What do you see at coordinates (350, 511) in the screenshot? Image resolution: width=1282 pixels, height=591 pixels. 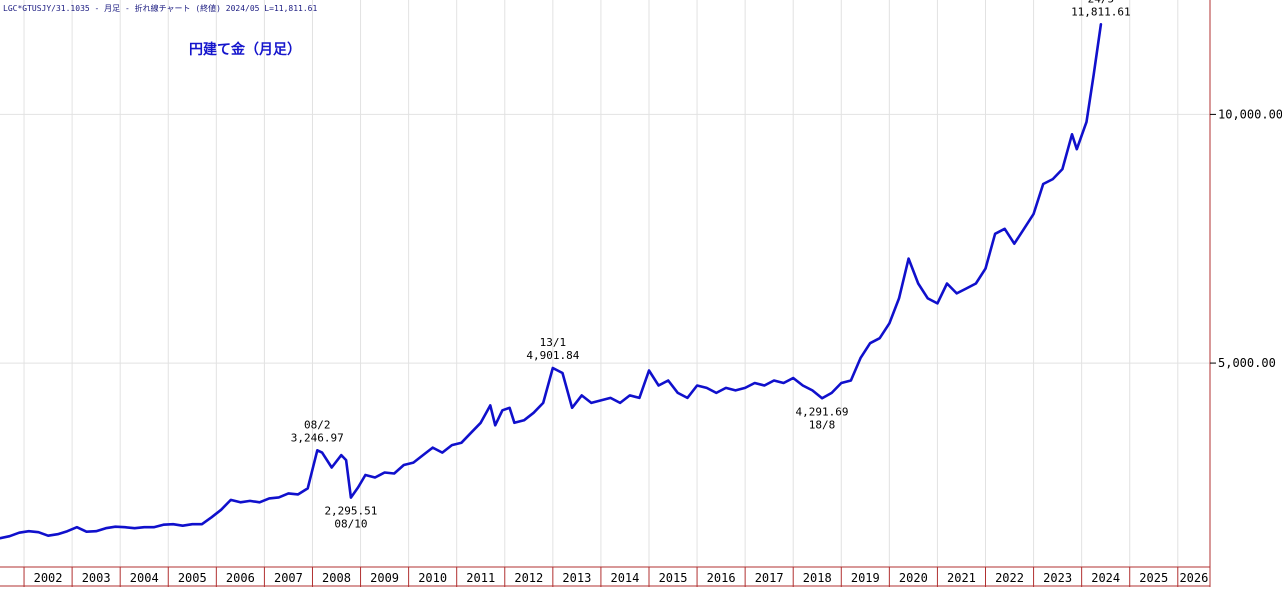 I see `annotation-value: 2,295.51` at bounding box center [350, 511].